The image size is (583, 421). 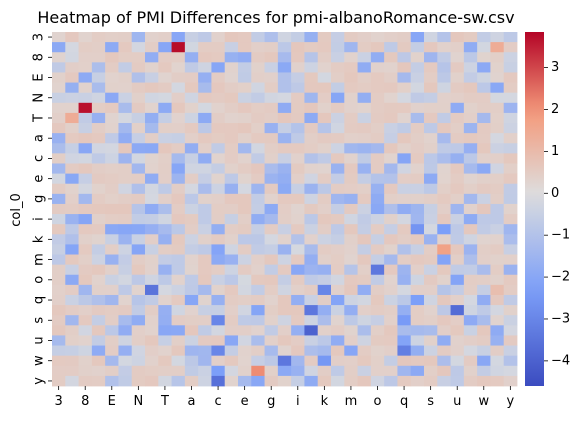 I want to click on colorbar-tick-label: −2, so click(x=560, y=277).